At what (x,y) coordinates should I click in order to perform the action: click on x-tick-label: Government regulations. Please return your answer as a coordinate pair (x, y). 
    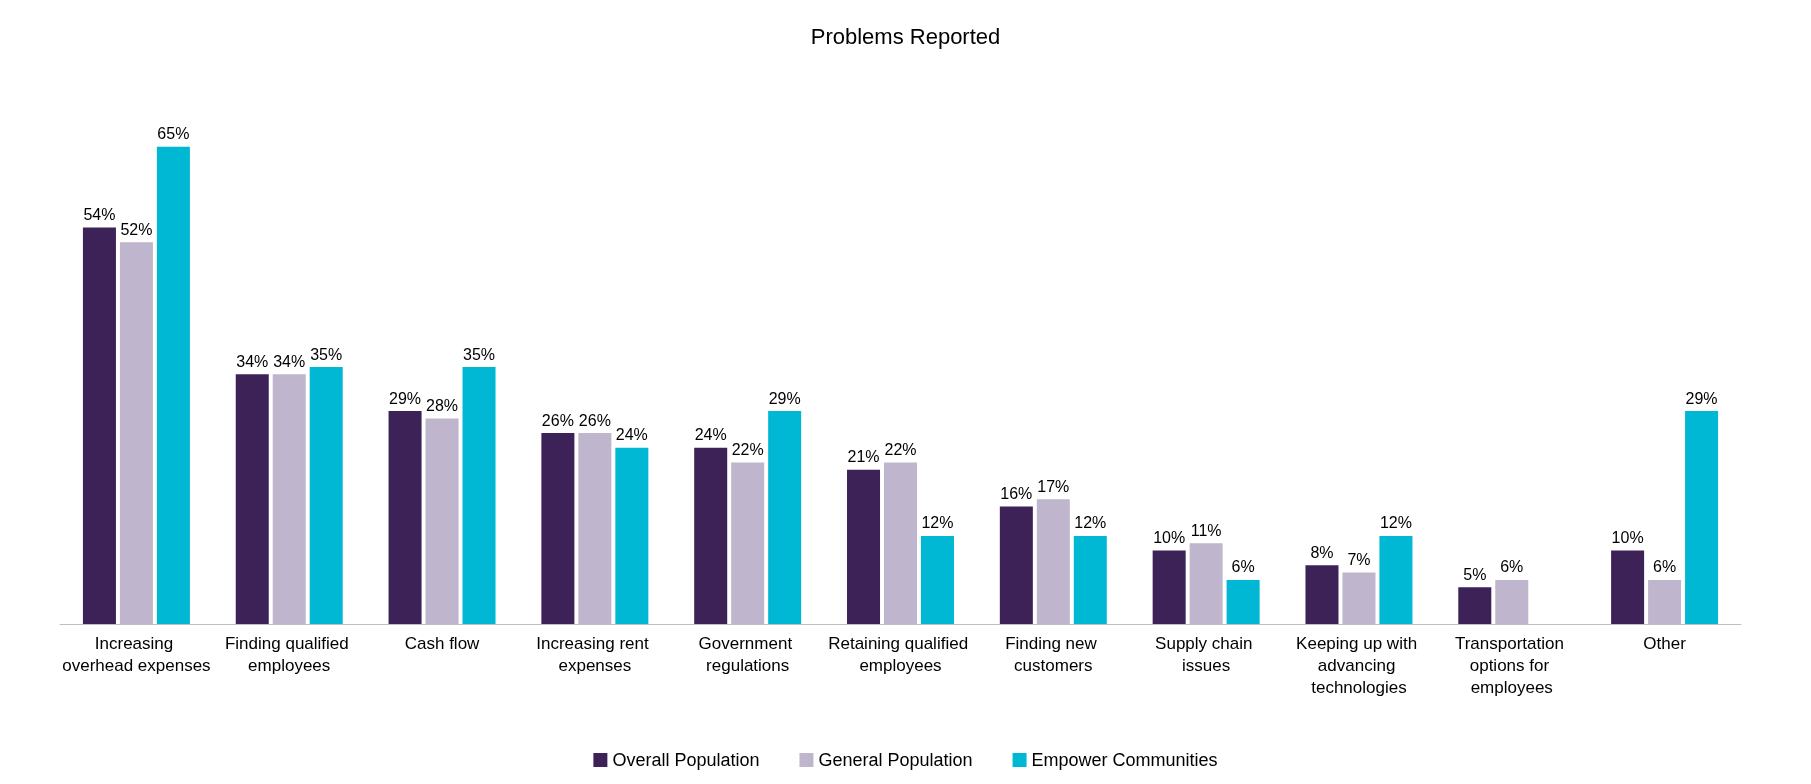
    Looking at the image, I should click on (747, 654).